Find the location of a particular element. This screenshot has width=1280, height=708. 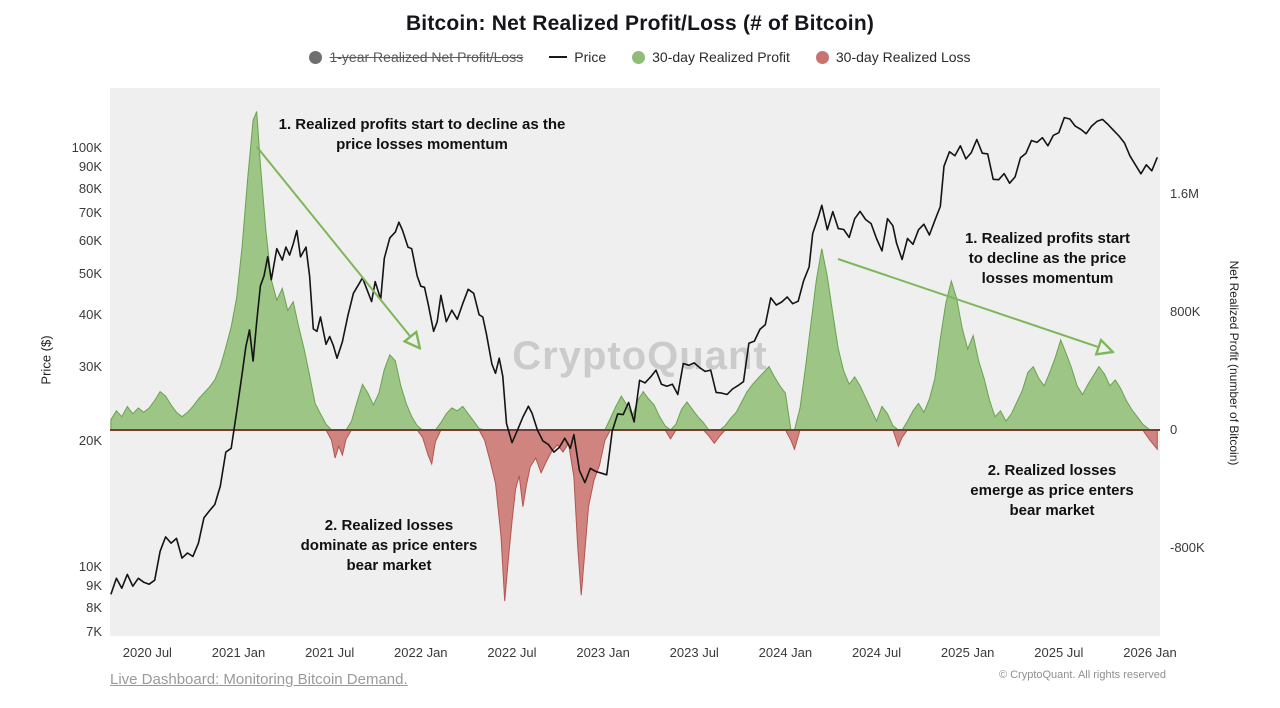

legend-label-30d-realized-profit: 30-day Realized Profit is located at coordinates (721, 57).